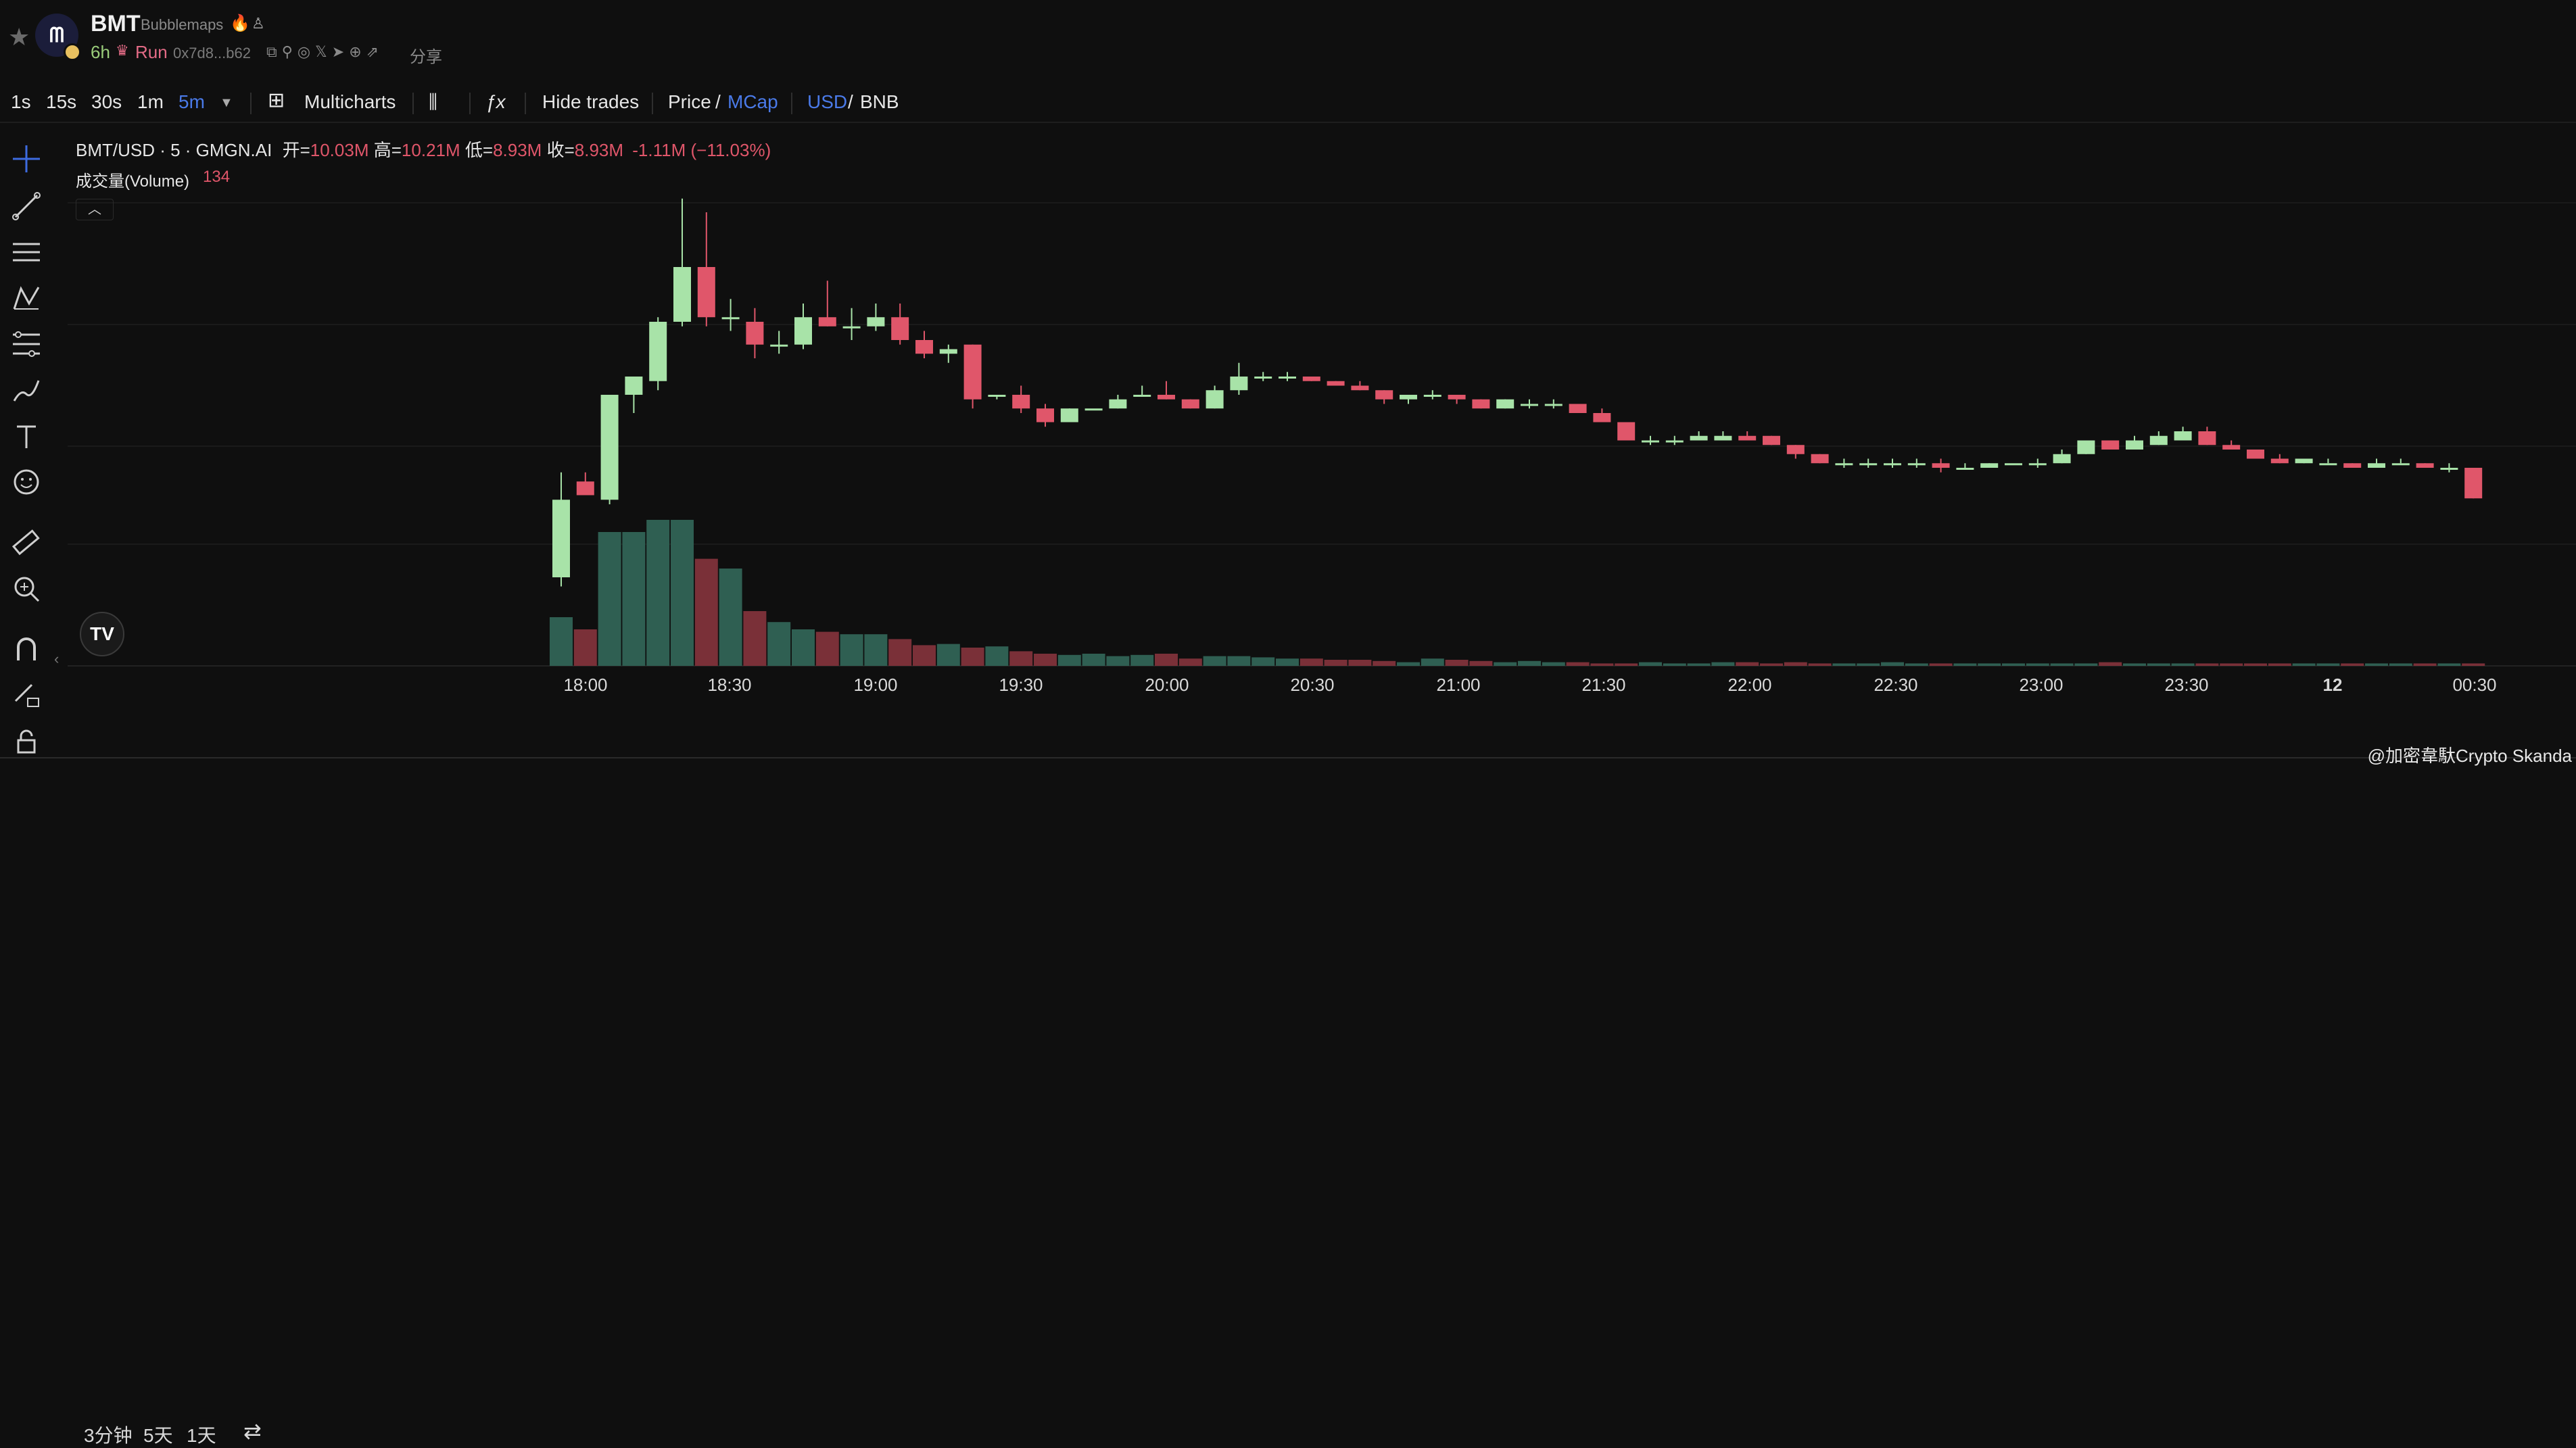  I want to click on token-logo: ᗰ, so click(58, 37).